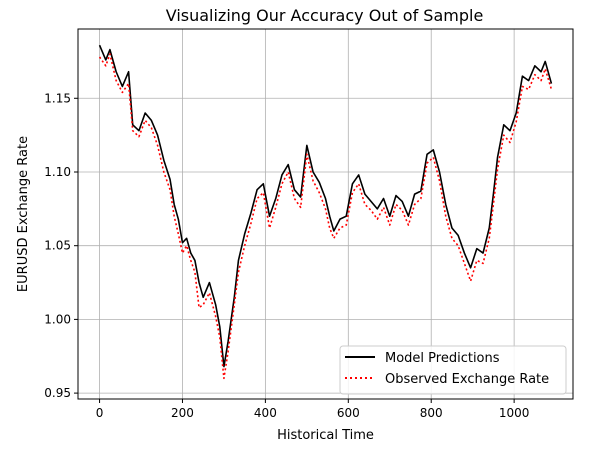 This screenshot has width=590, height=450. What do you see at coordinates (467, 379) in the screenshot?
I see `legend-label-observed-exchange-rate: Observed Exchange Rate` at bounding box center [467, 379].